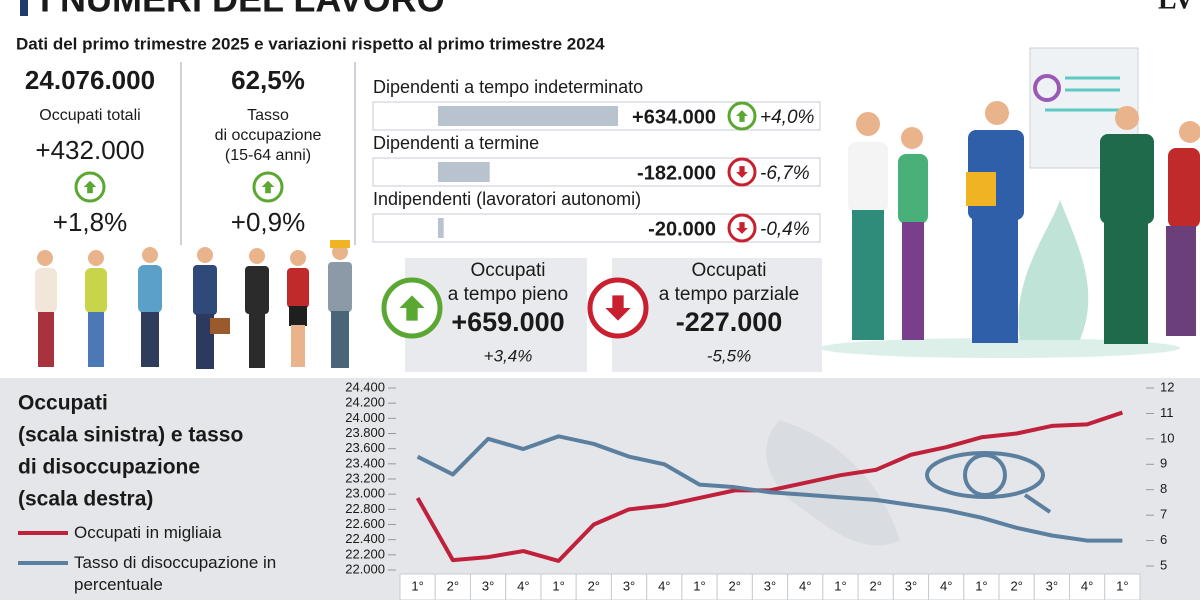  Describe the element at coordinates (676, 173) in the screenshot. I see `row-value: -182.000` at that location.